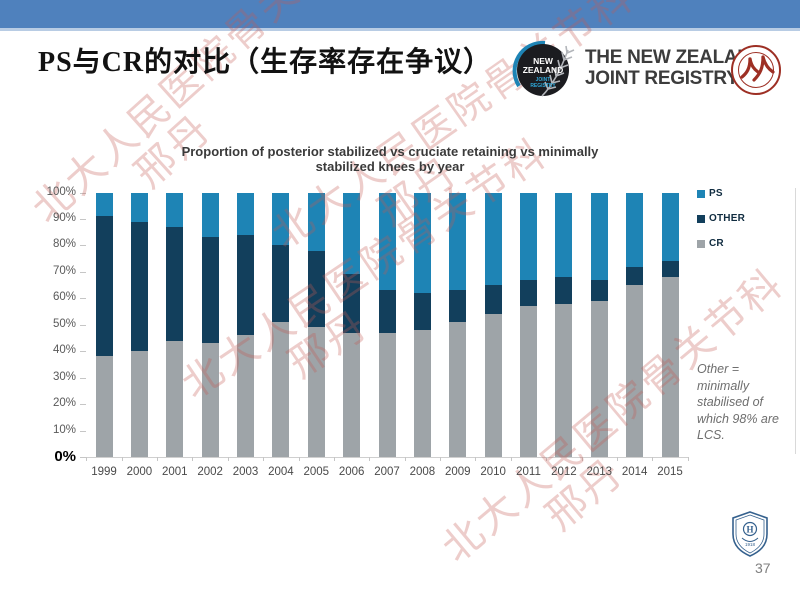 The width and height of the screenshot is (800, 599). I want to click on bar-segment-ps-2007, so click(387, 241).